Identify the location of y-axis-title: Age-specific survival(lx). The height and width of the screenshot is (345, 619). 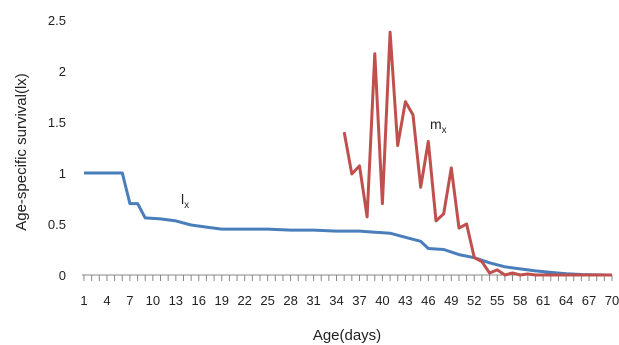
(21, 152).